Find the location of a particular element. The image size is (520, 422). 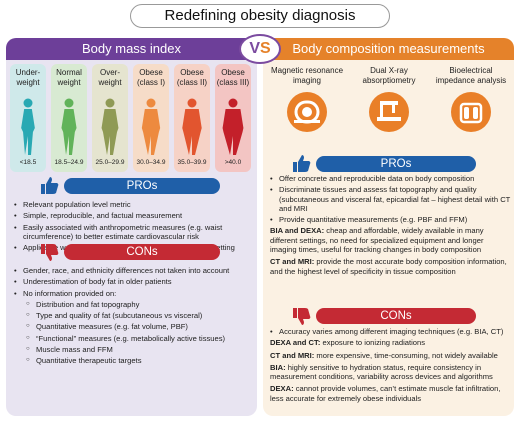

list-item: Relevant population level metric is located at coordinates (134, 205).